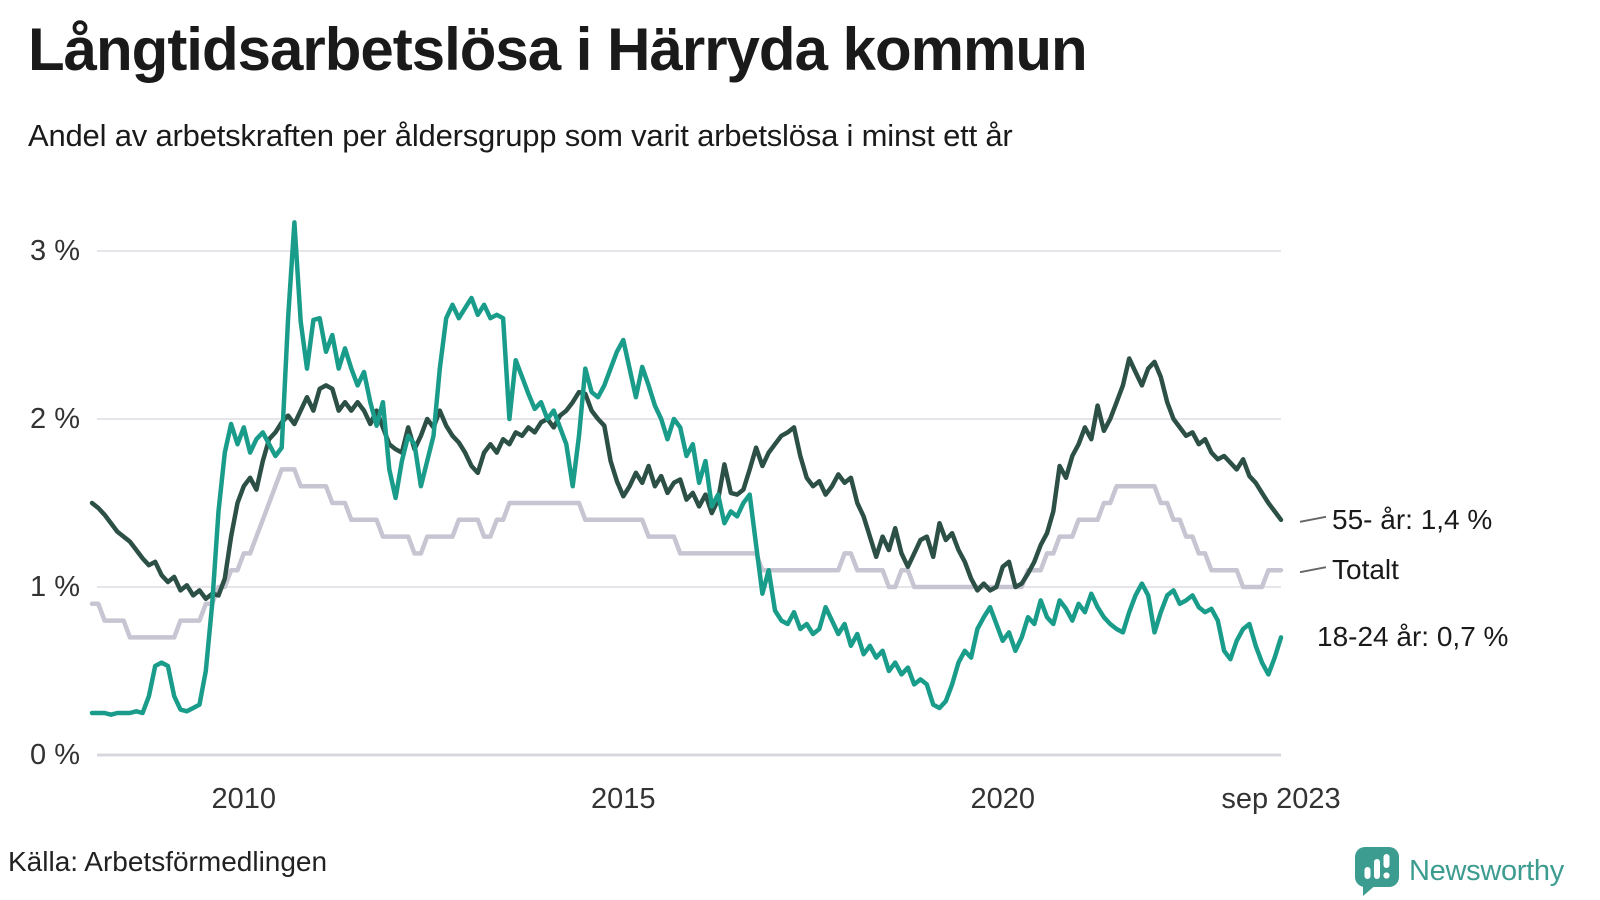 This screenshot has width=1600, height=900. Describe the element at coordinates (55, 251) in the screenshot. I see `y-tick-label-3: 3 %` at that location.